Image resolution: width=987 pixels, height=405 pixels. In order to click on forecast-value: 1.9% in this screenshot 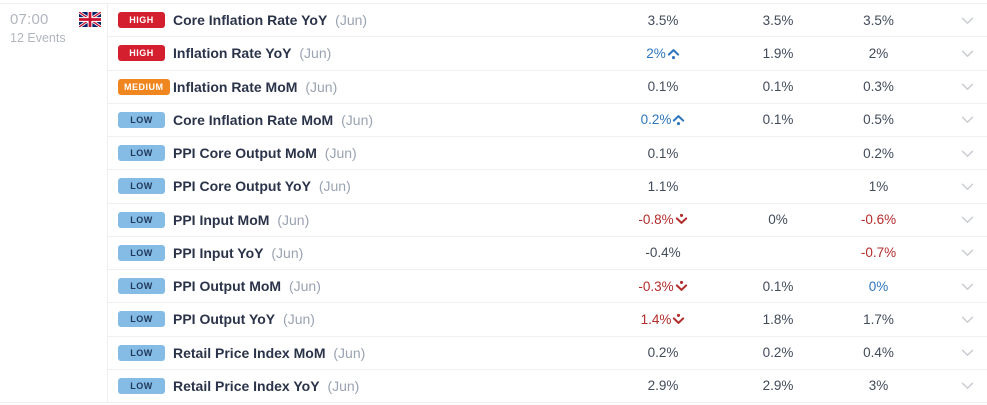, I will do `click(778, 53)`.